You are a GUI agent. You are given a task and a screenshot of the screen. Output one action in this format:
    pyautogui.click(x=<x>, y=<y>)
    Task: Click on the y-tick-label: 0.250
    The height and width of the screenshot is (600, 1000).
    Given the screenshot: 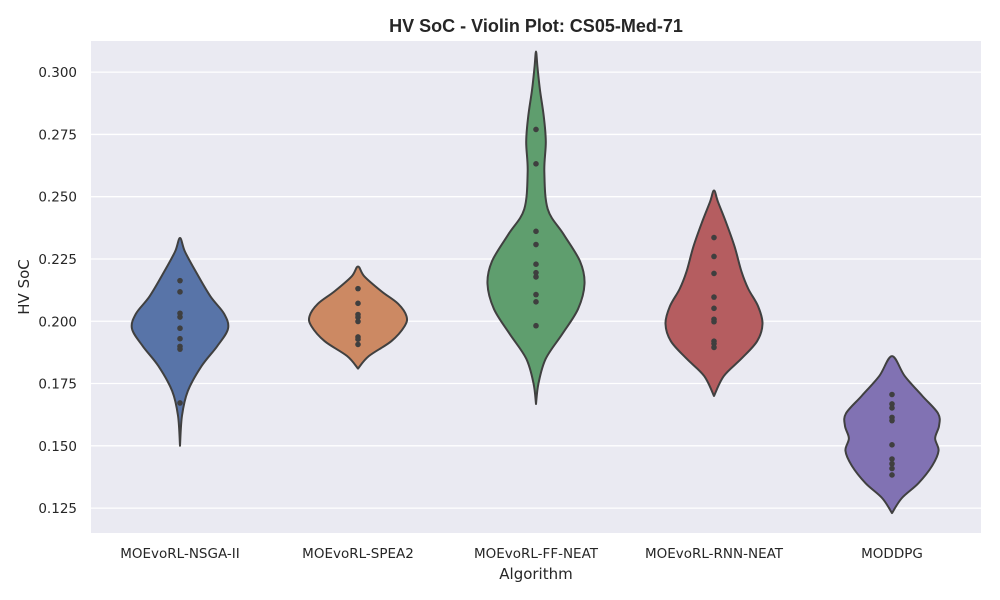 What is the action you would take?
    pyautogui.click(x=57, y=198)
    